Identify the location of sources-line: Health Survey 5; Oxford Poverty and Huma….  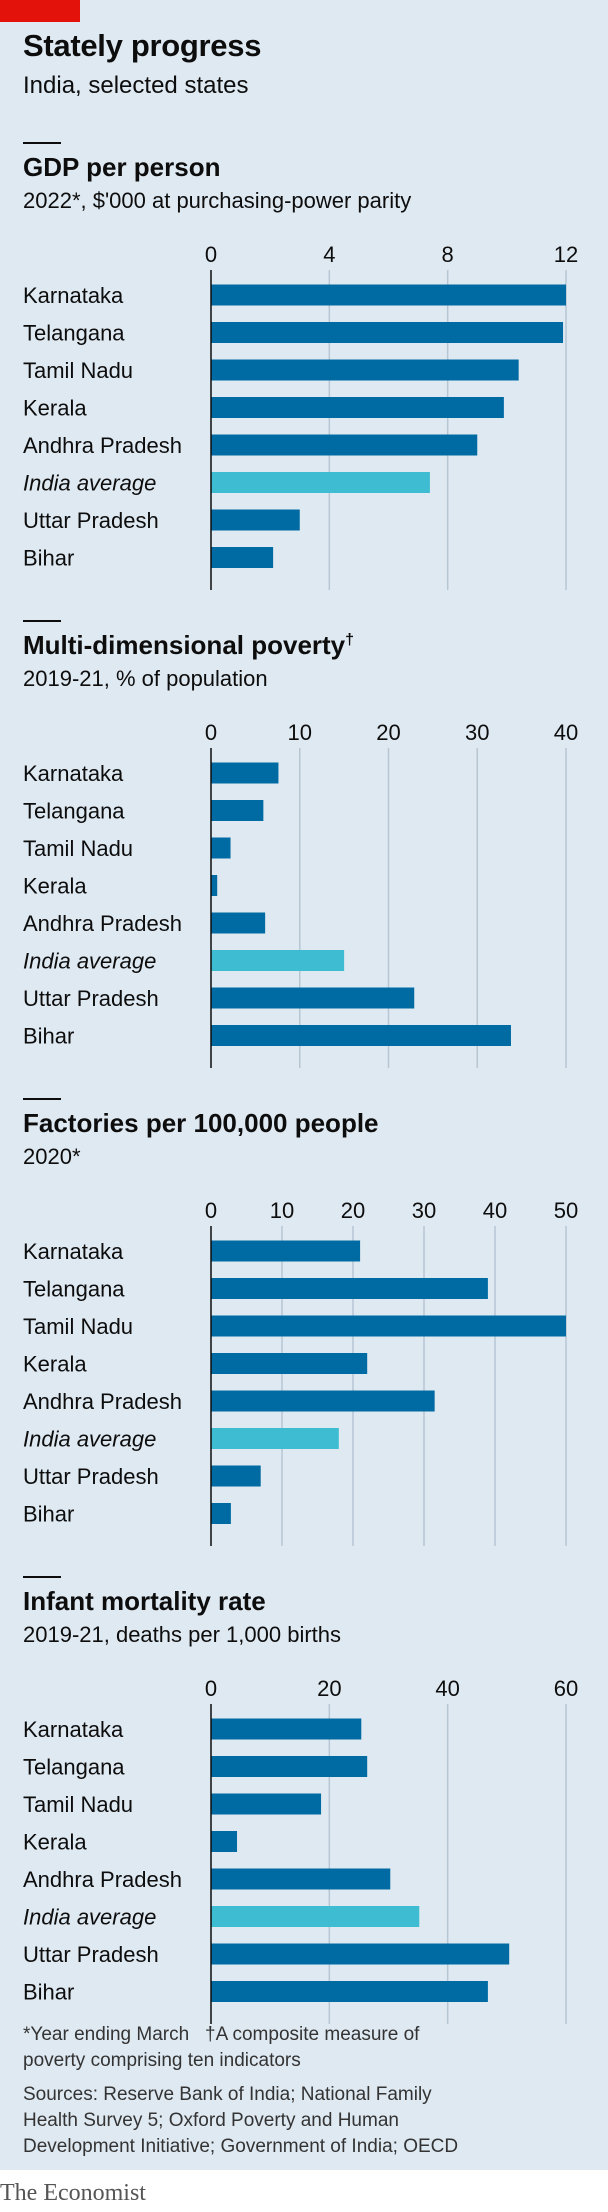
(211, 2120).